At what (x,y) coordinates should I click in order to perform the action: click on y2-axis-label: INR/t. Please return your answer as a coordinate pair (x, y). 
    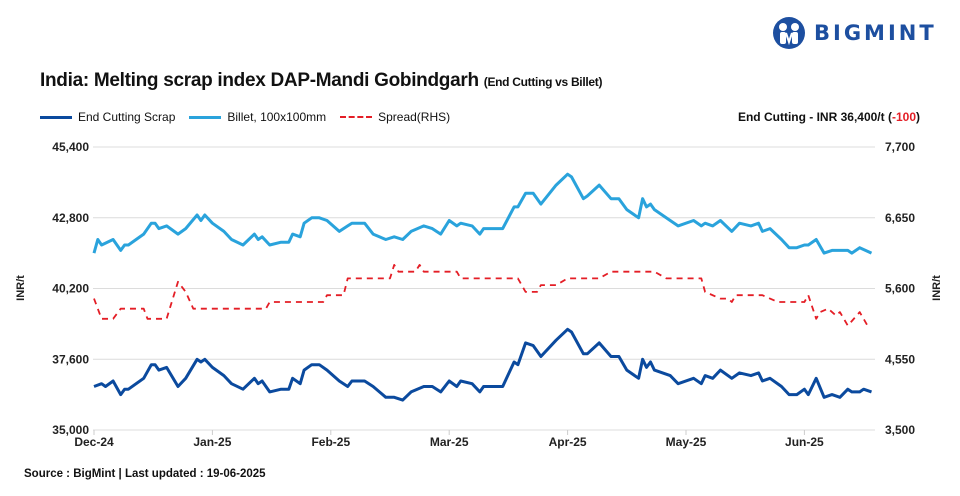
    Looking at the image, I should click on (937, 288).